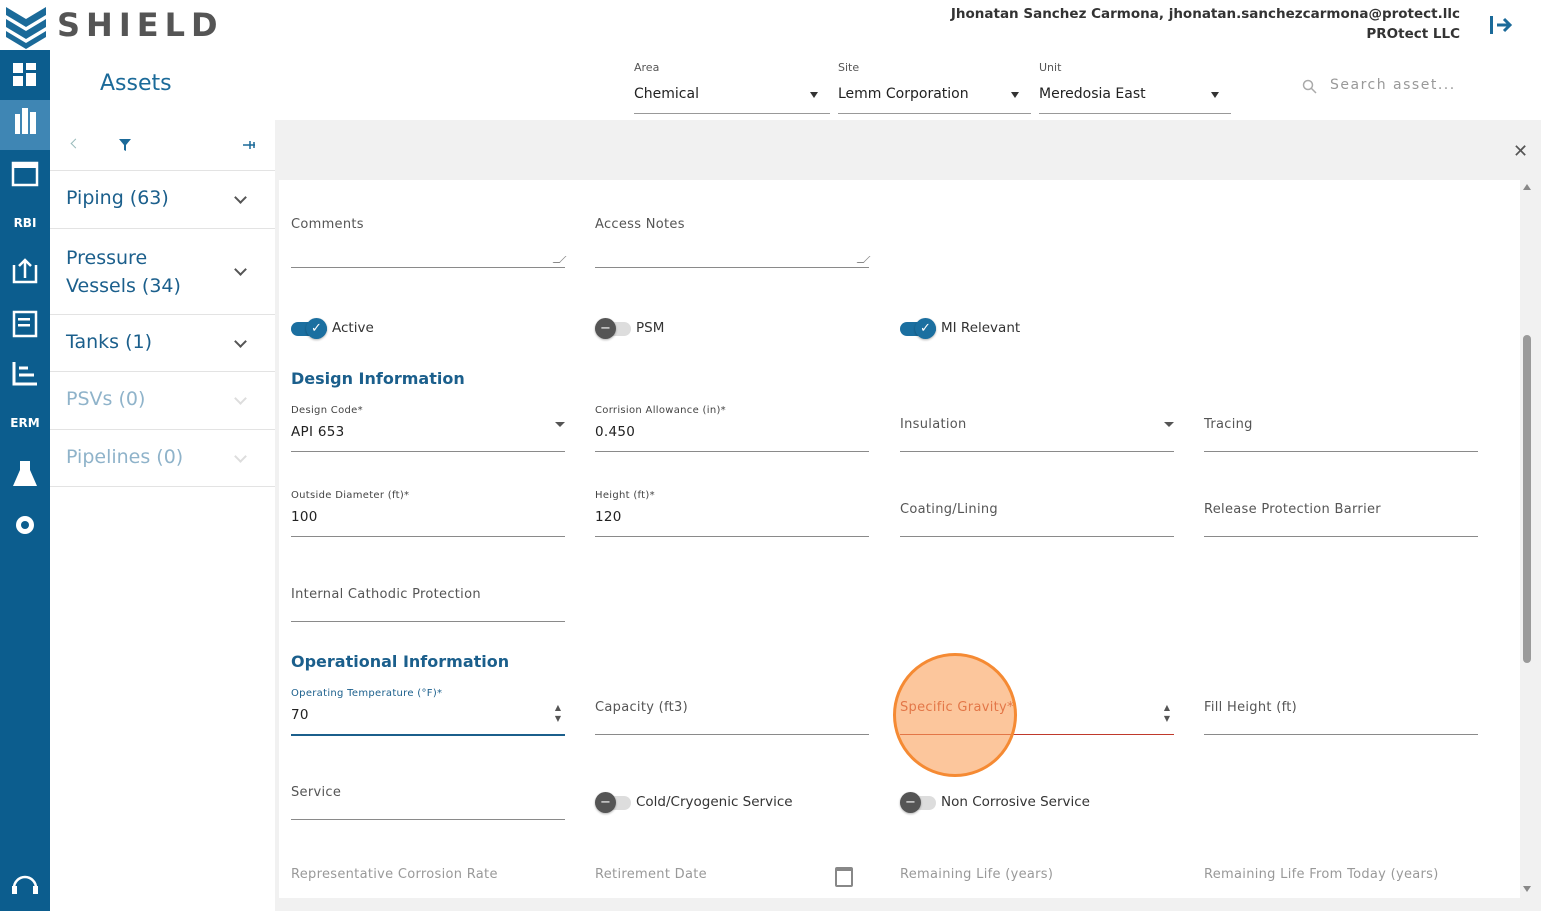 This screenshot has width=1541, height=911. I want to click on disabled-field: Representative Corrosion Rate, so click(428, 878).